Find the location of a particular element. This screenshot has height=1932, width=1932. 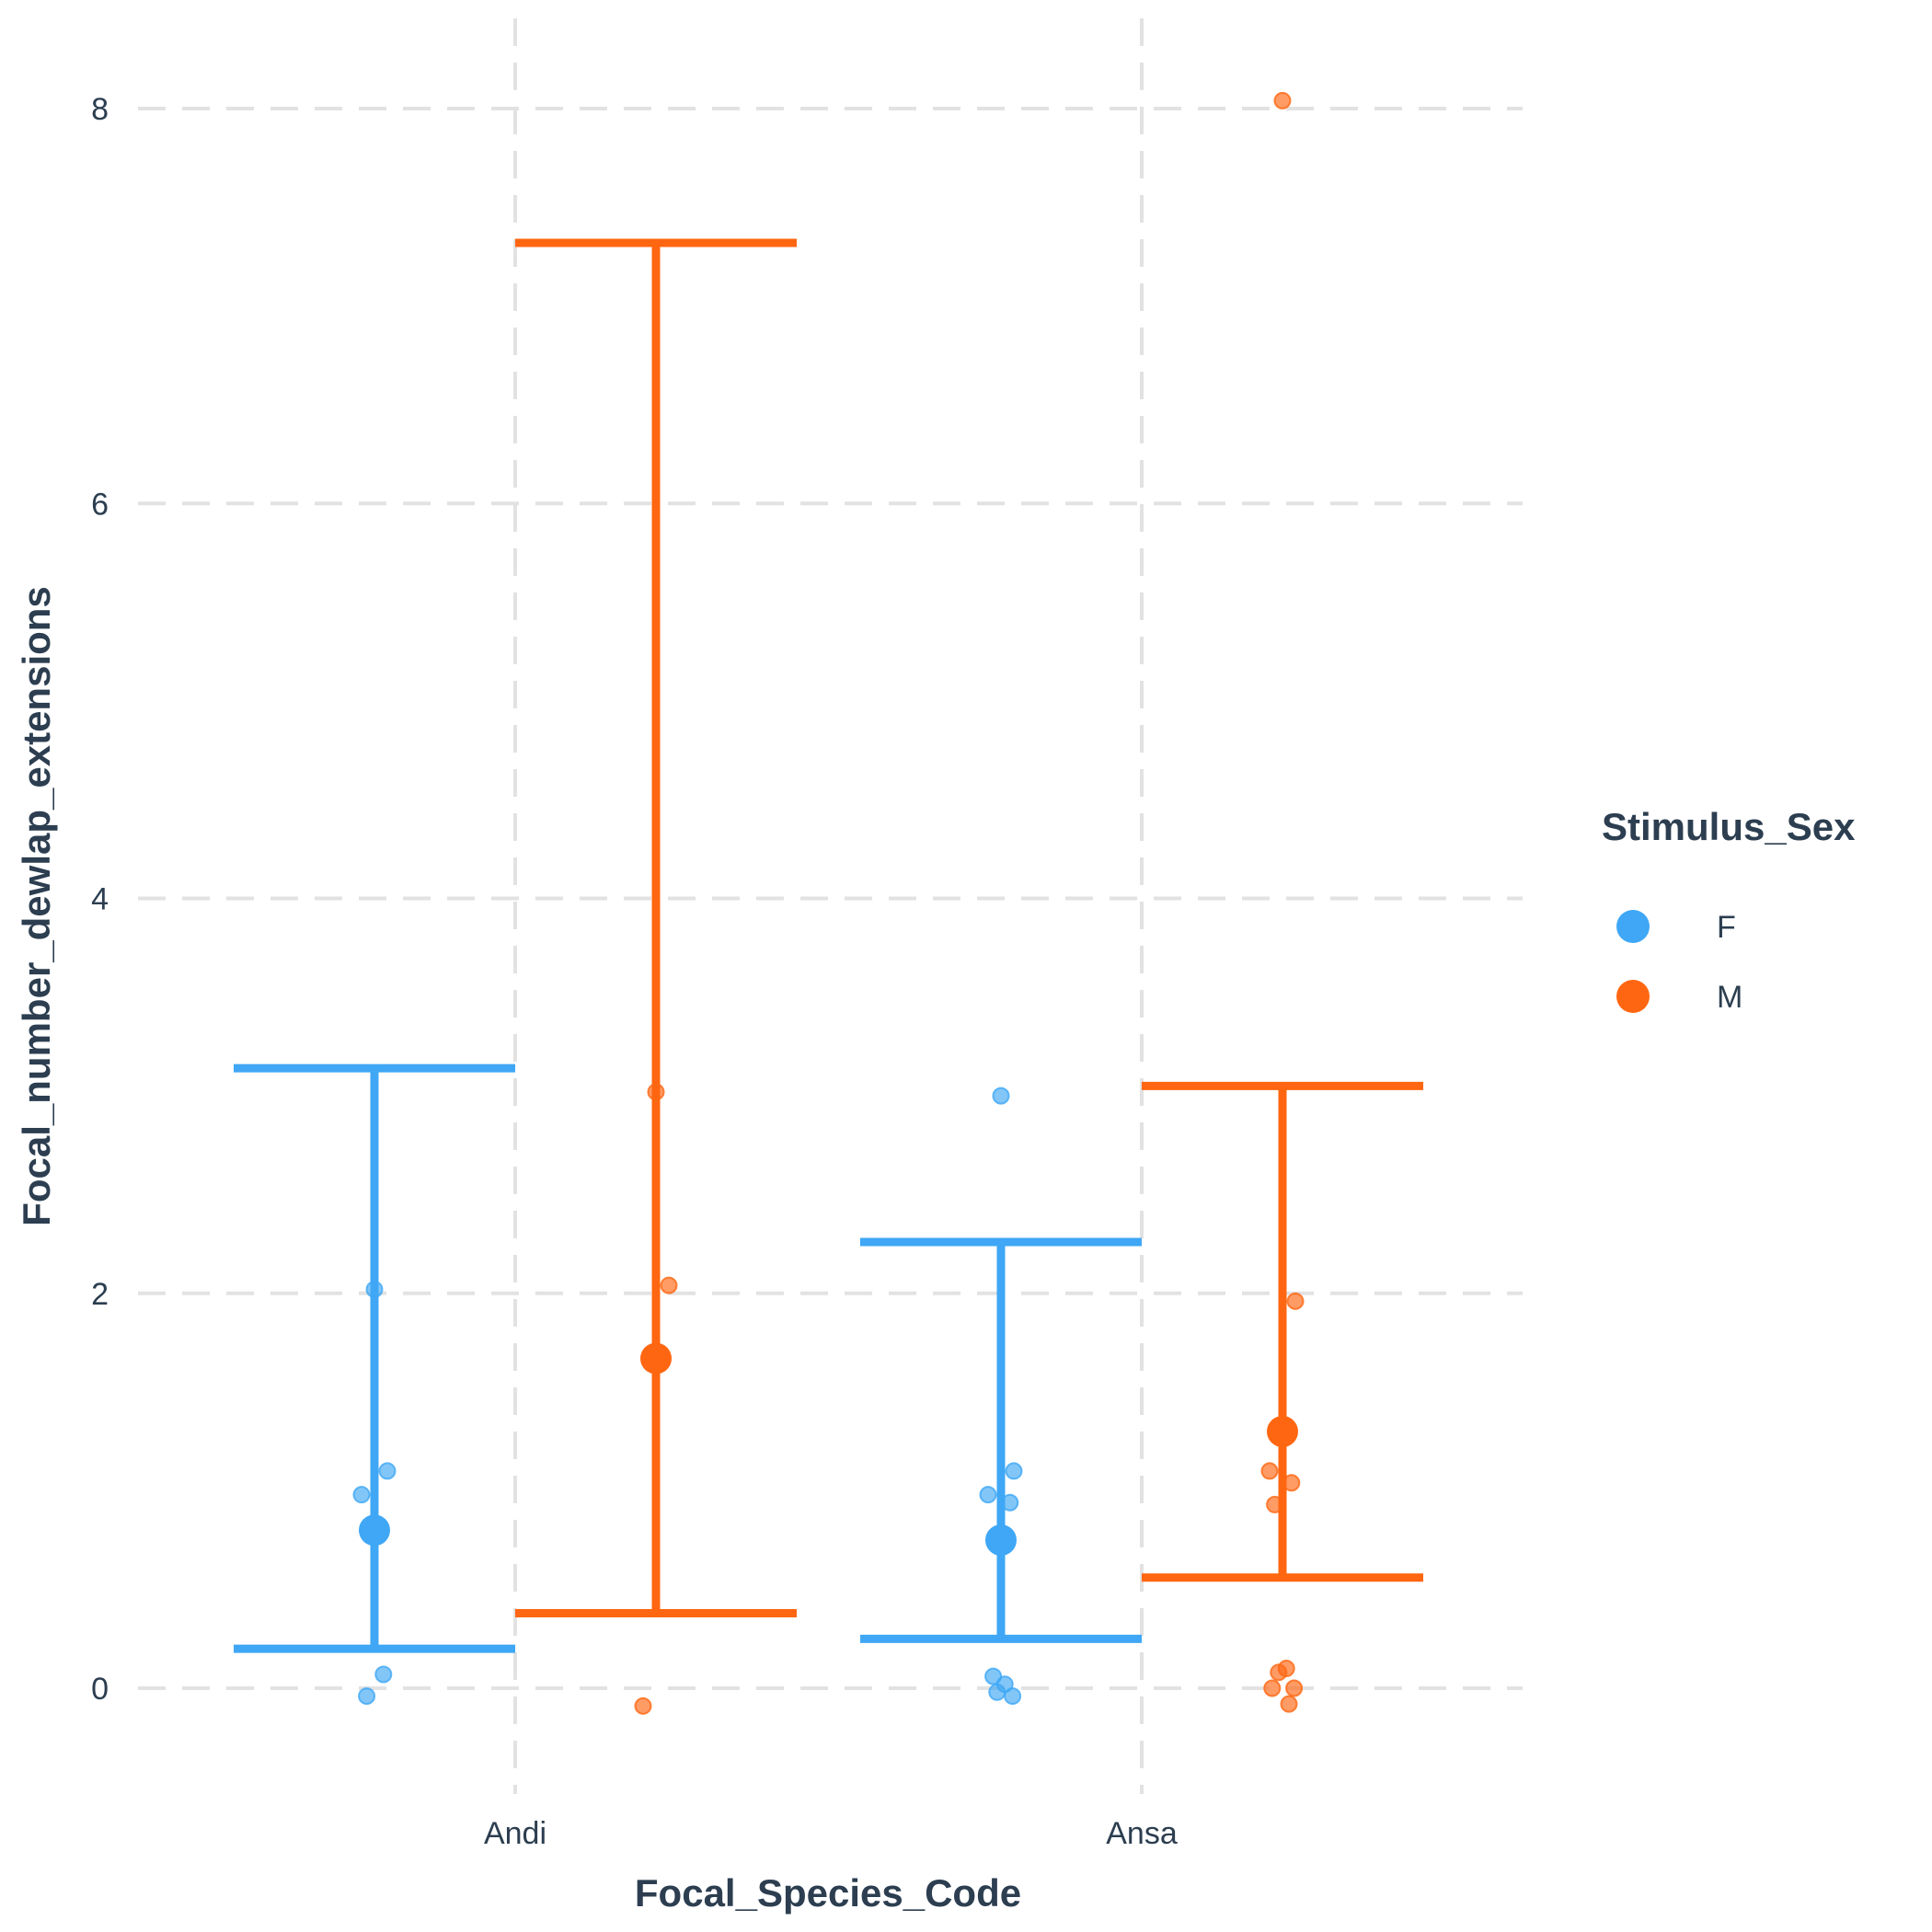

y-tick-labels: 0 2 4 6 8 is located at coordinates (100, 899).